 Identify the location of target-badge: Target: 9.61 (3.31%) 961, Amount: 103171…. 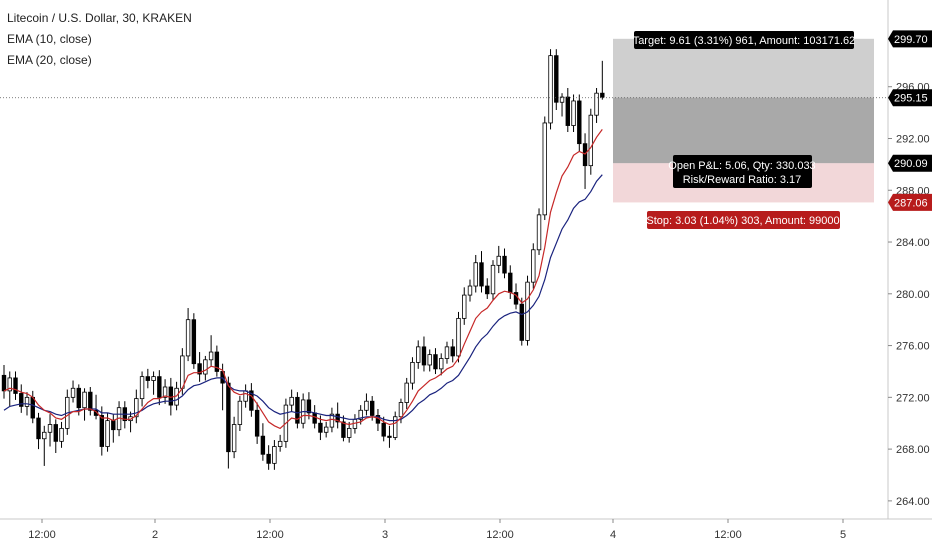
(744, 40).